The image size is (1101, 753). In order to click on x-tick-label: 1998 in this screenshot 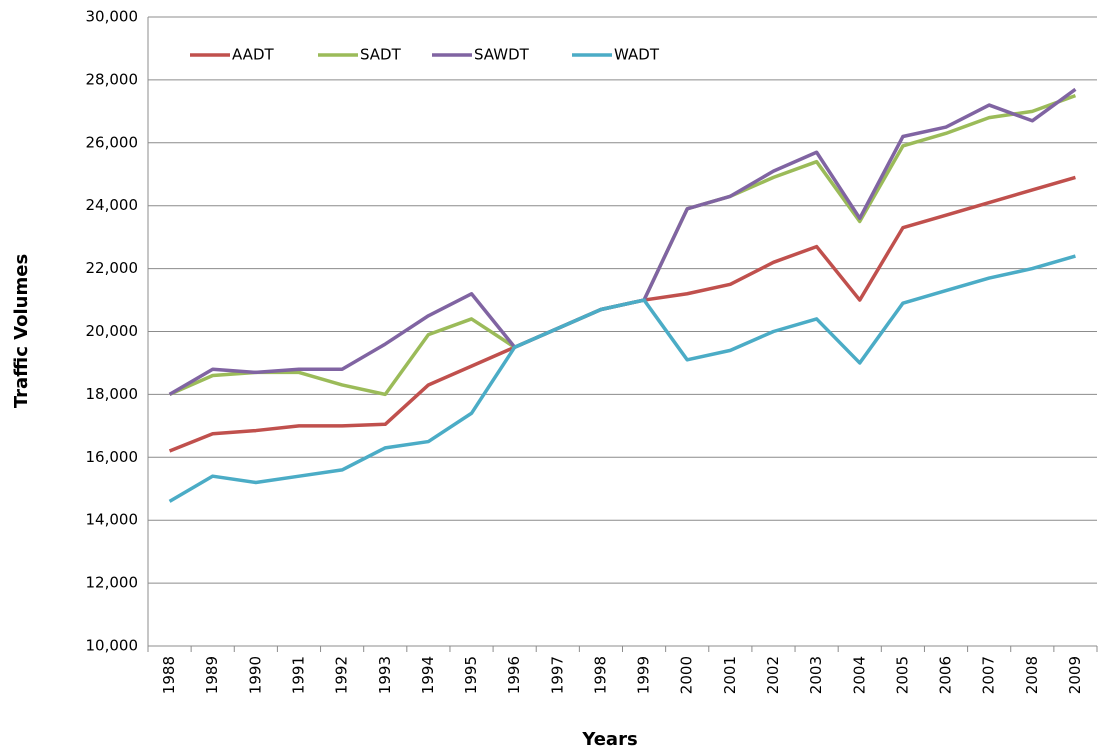, I will do `click(600, 675)`.